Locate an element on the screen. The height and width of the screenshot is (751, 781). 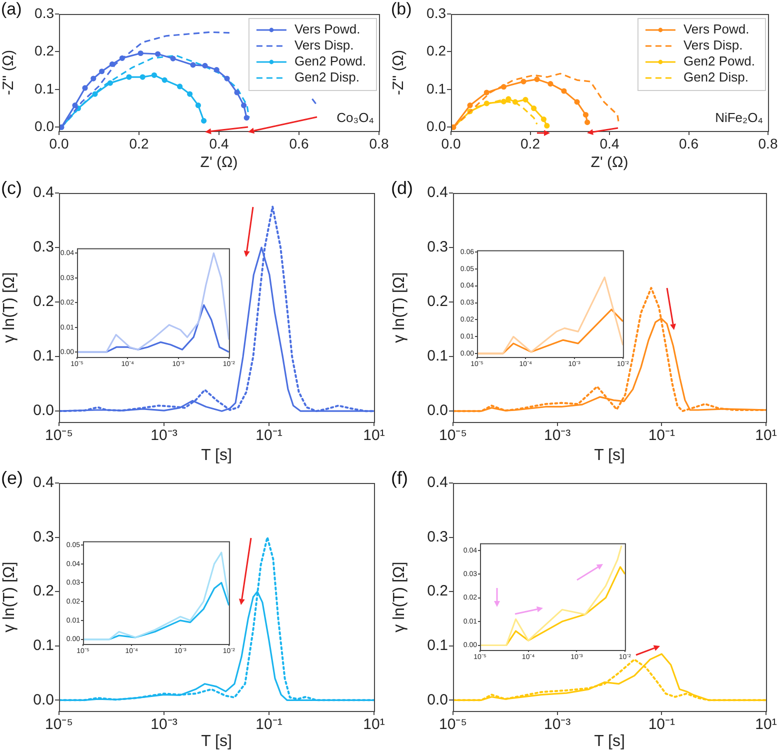
chart-title: (b) is located at coordinates (401, 9).